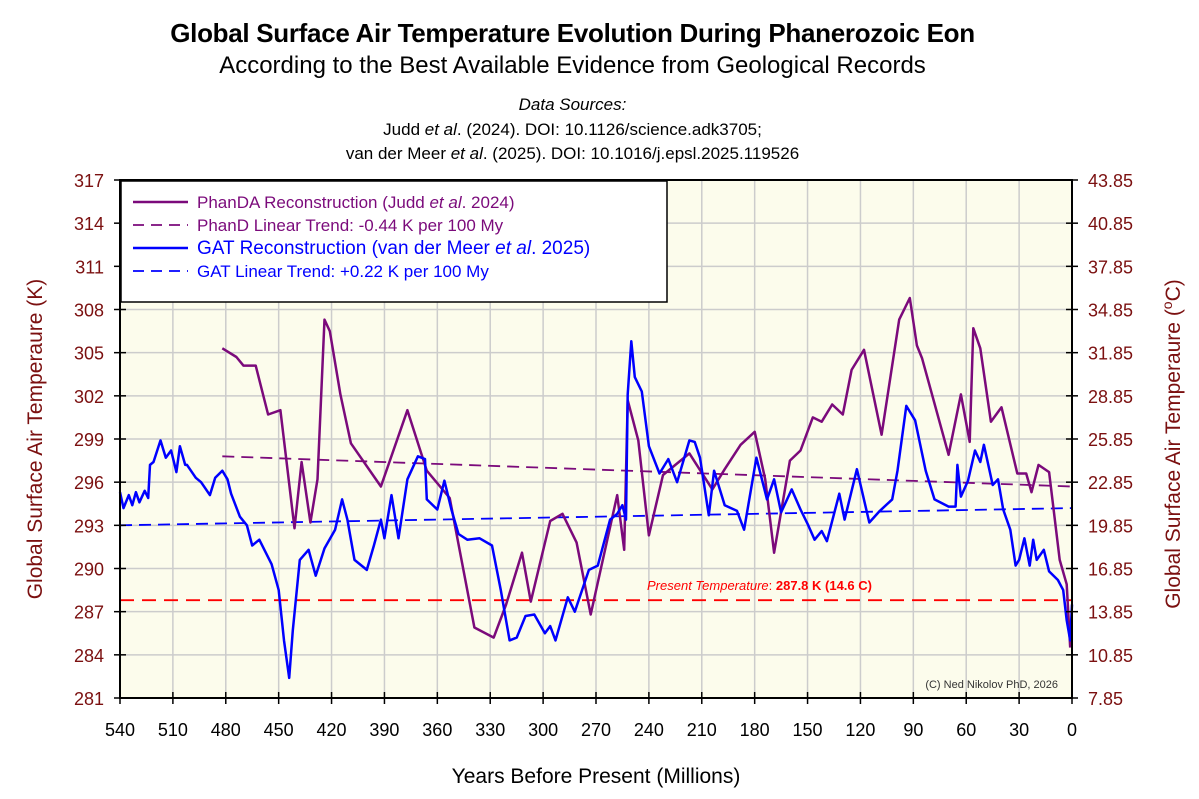 Image resolution: width=1199 pixels, height=799 pixels. Describe the element at coordinates (89, 570) in the screenshot. I see `y-tick-label: 290` at that location.